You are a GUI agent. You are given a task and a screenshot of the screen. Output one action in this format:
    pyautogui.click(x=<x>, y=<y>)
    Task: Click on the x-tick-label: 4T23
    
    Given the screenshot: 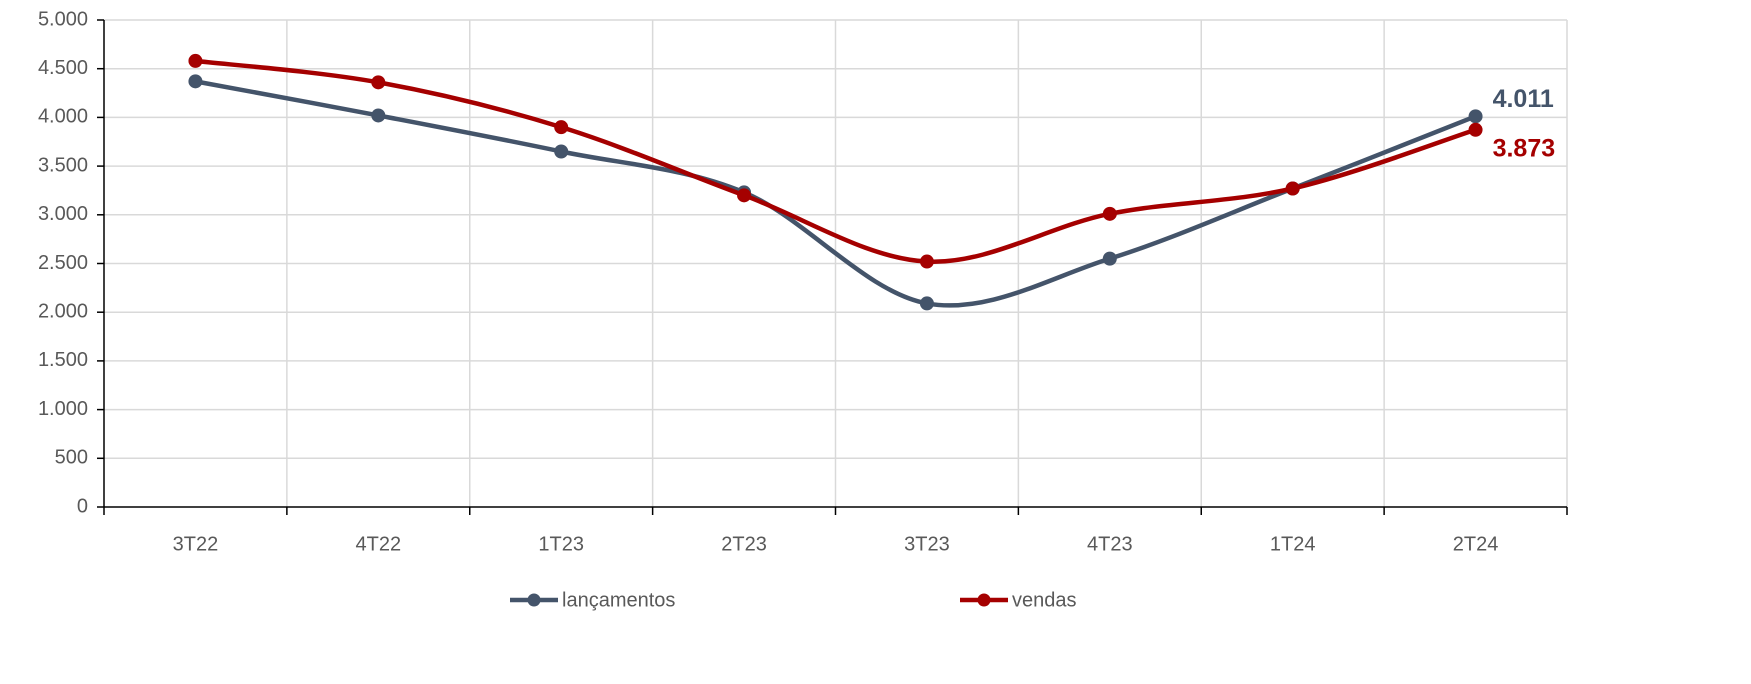 What is the action you would take?
    pyautogui.click(x=1110, y=544)
    